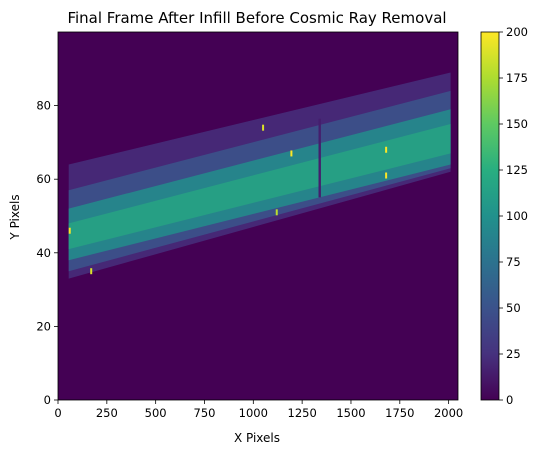 Image resolution: width=543 pixels, height=455 pixels. Describe the element at coordinates (448, 413) in the screenshot. I see `x-tick-label: 2000` at that location.